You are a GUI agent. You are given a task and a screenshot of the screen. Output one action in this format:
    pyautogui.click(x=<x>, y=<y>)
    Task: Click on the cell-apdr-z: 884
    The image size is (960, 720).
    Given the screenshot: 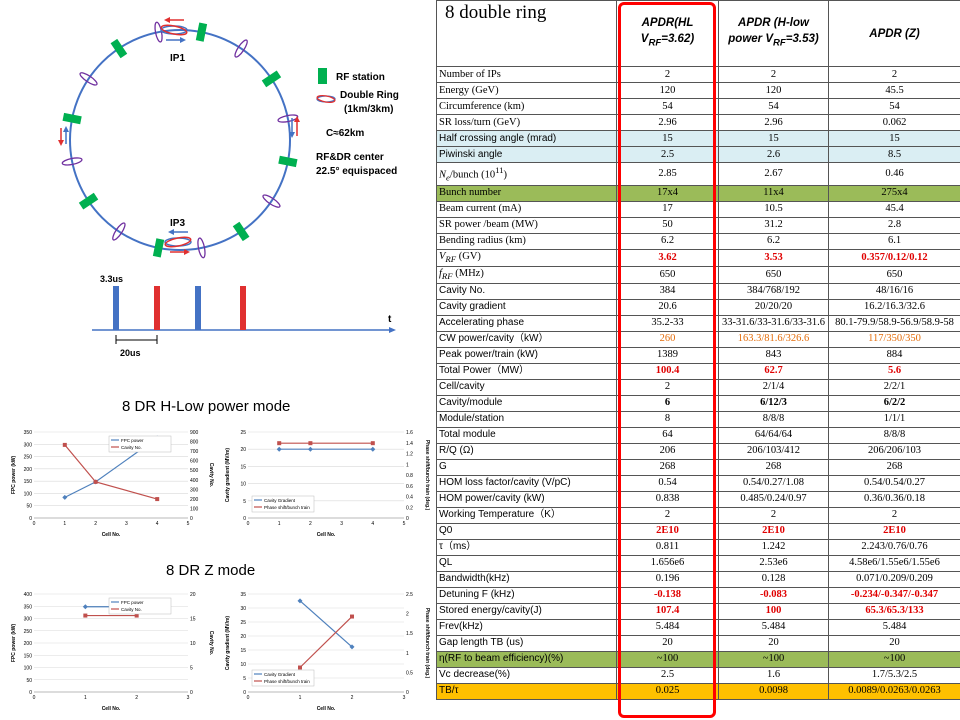 What is the action you would take?
    pyautogui.click(x=894, y=355)
    